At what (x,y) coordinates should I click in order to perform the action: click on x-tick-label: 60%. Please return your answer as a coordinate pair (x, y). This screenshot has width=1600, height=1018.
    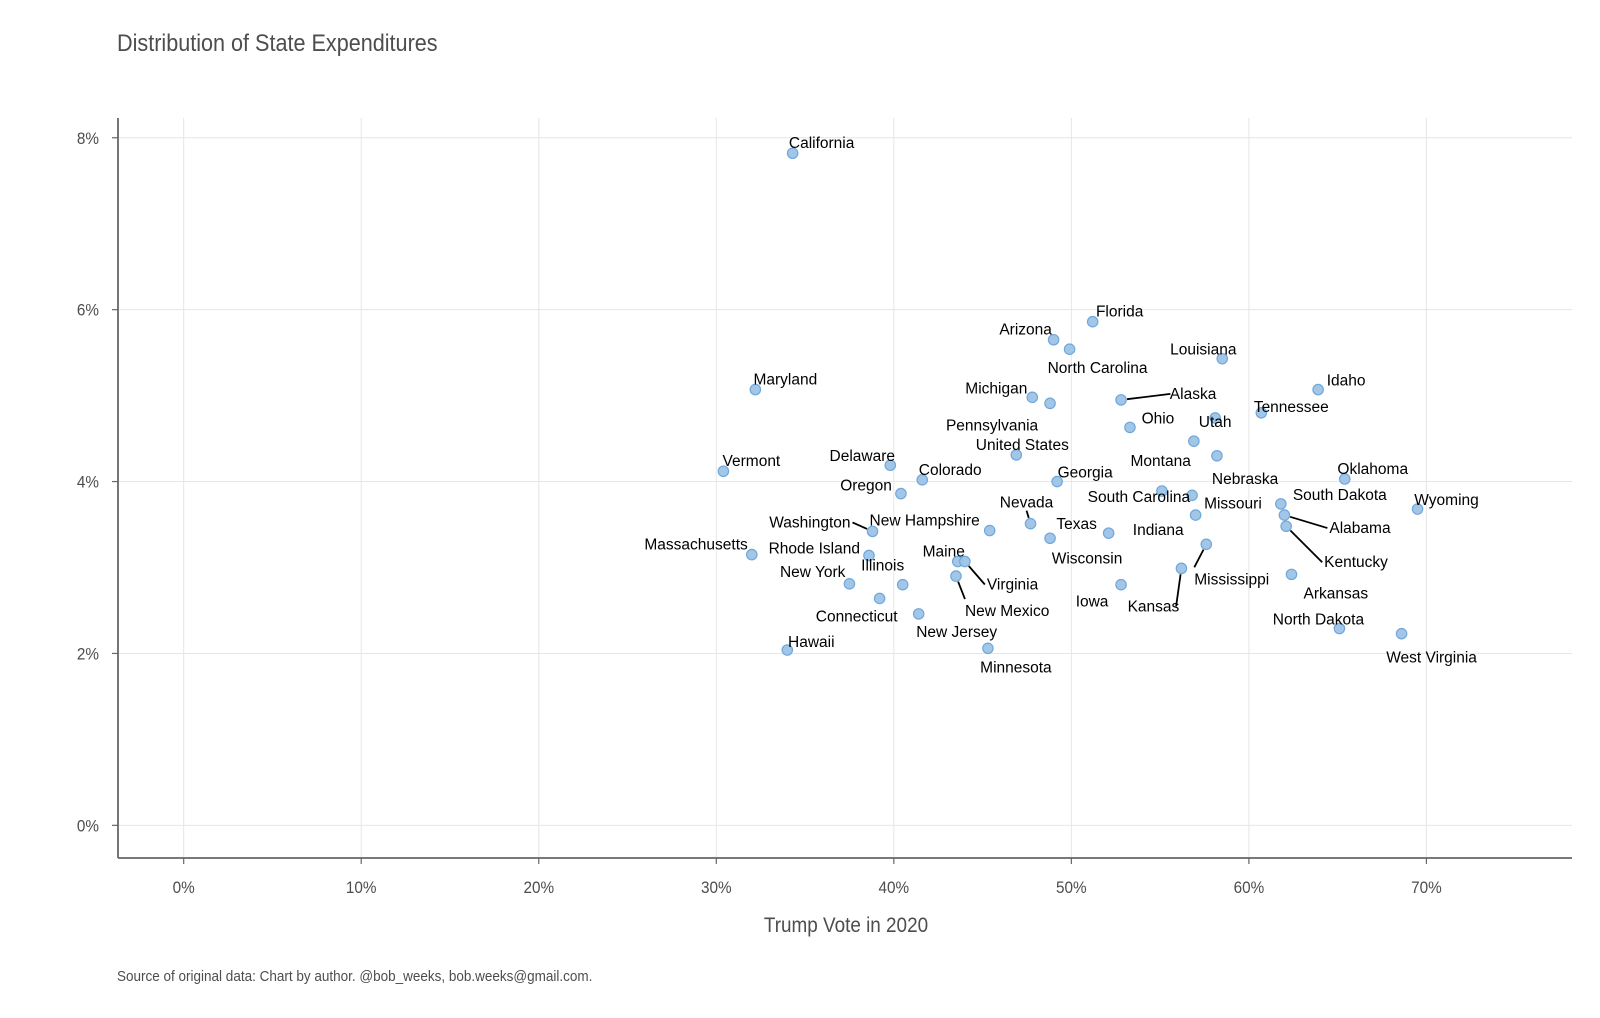
    Looking at the image, I should click on (1249, 887).